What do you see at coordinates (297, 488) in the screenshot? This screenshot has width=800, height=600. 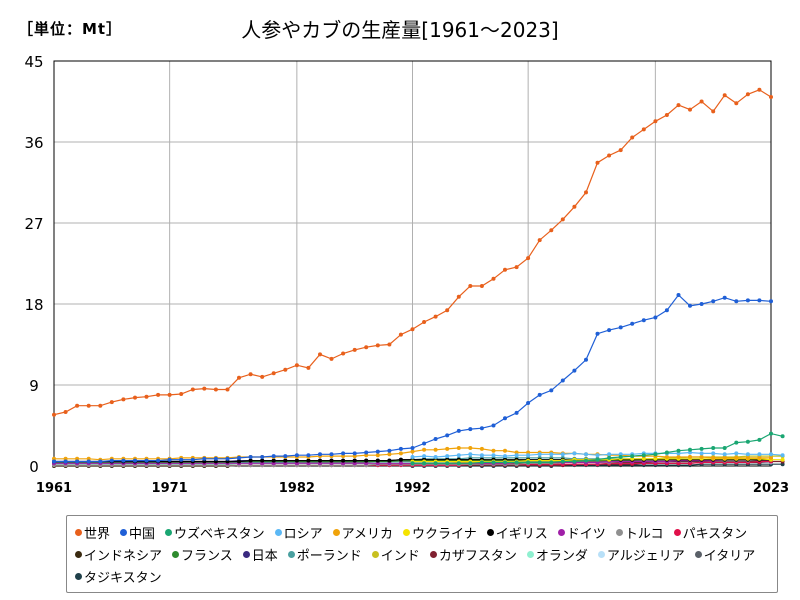 I see `x-tick-label: 1982` at bounding box center [297, 488].